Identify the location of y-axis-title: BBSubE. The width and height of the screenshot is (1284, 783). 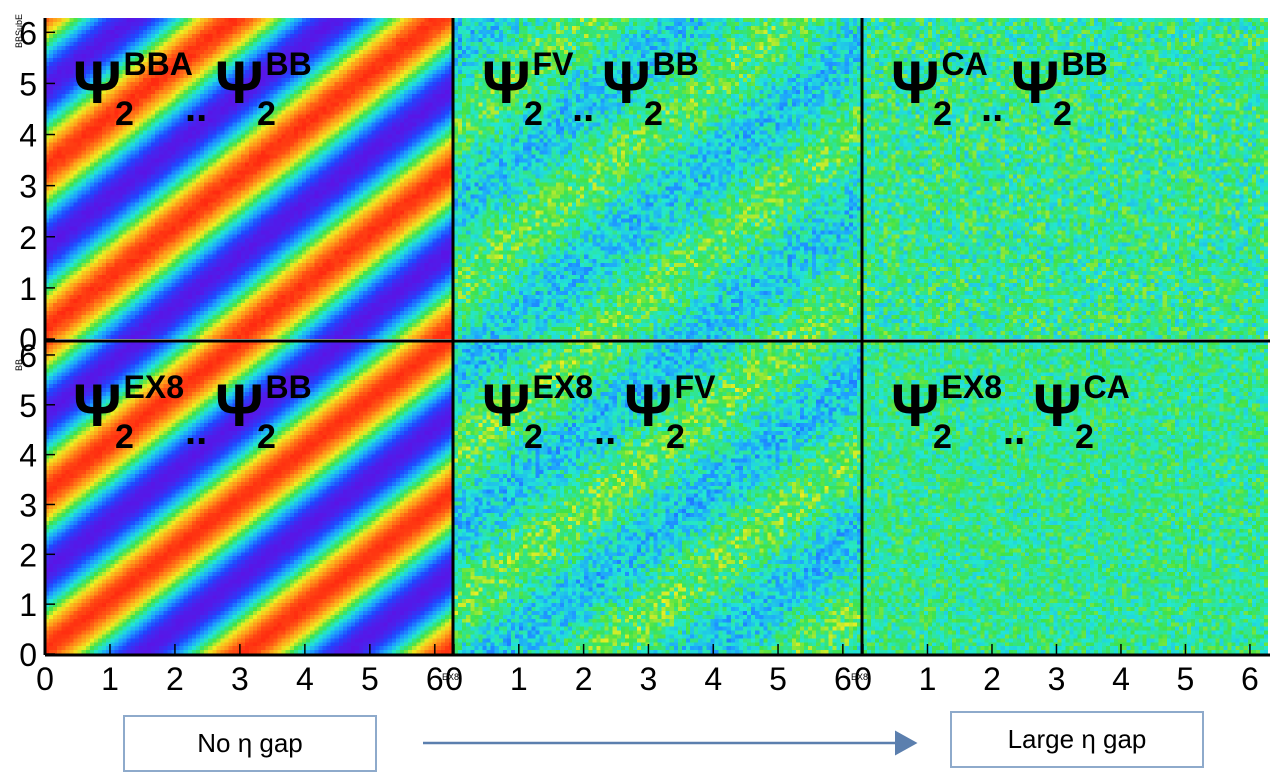
(19, 31).